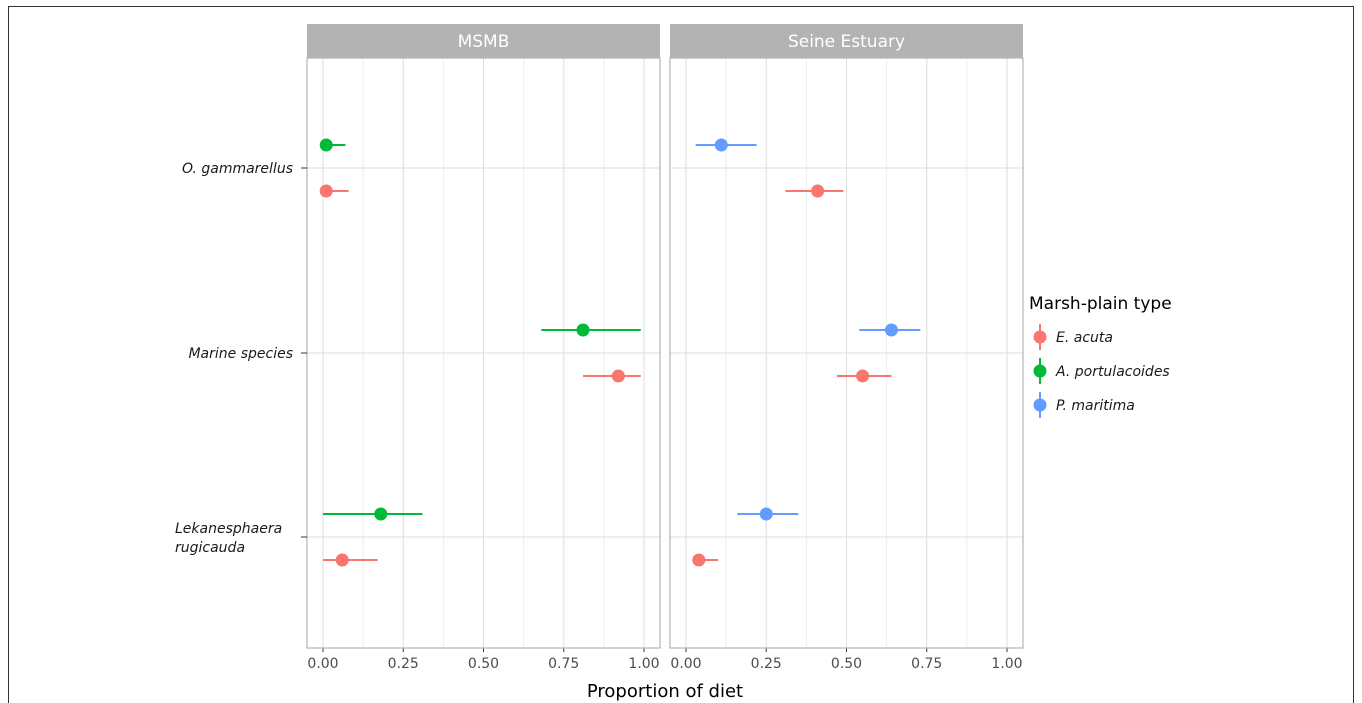 The width and height of the screenshot is (1362, 703). I want to click on point-seine-estuary-p-maritima-marine-species, so click(891, 330).